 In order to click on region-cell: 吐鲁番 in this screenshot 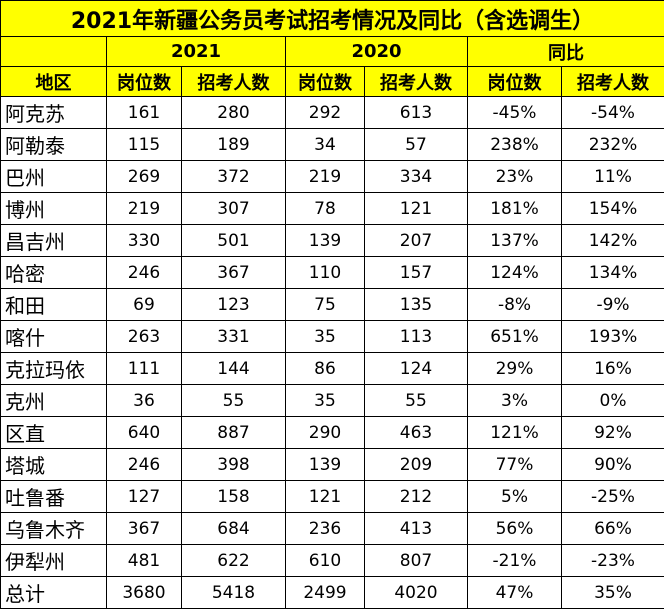, I will do `click(53, 496)`.